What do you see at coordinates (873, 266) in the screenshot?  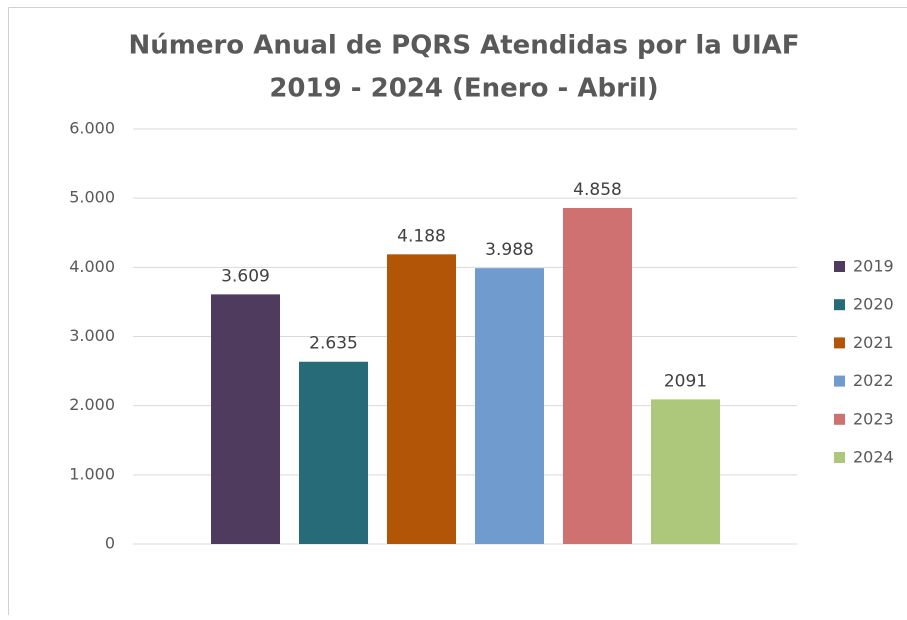 I see `legend-label: 2019` at bounding box center [873, 266].